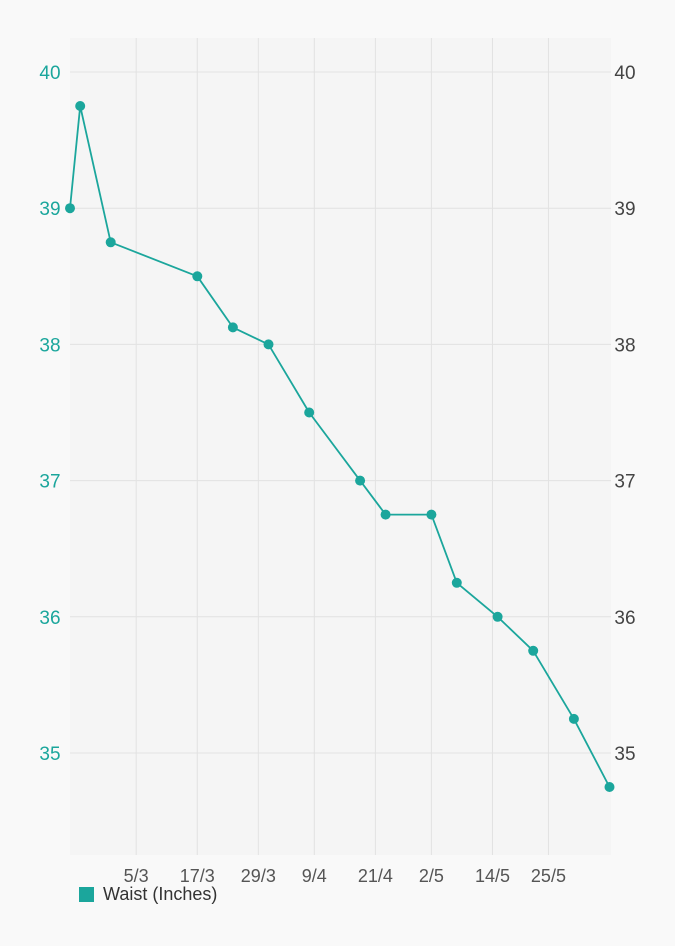 The image size is (675, 946). What do you see at coordinates (492, 876) in the screenshot?
I see `x-tick-label: 14/5` at bounding box center [492, 876].